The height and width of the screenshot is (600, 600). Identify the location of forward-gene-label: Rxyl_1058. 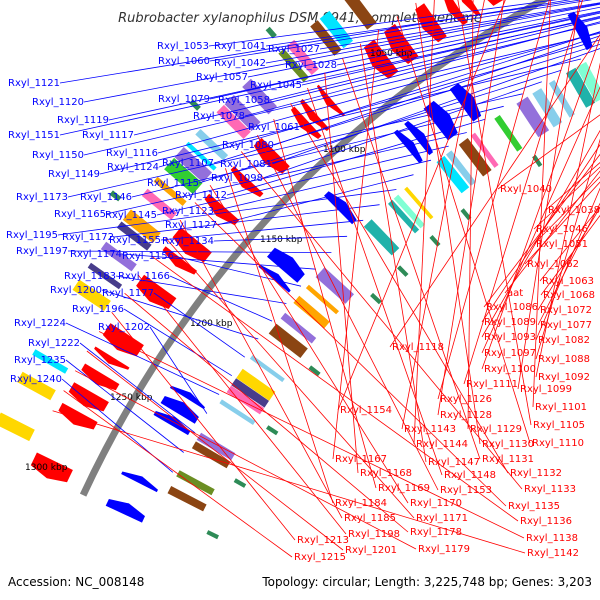
(244, 100).